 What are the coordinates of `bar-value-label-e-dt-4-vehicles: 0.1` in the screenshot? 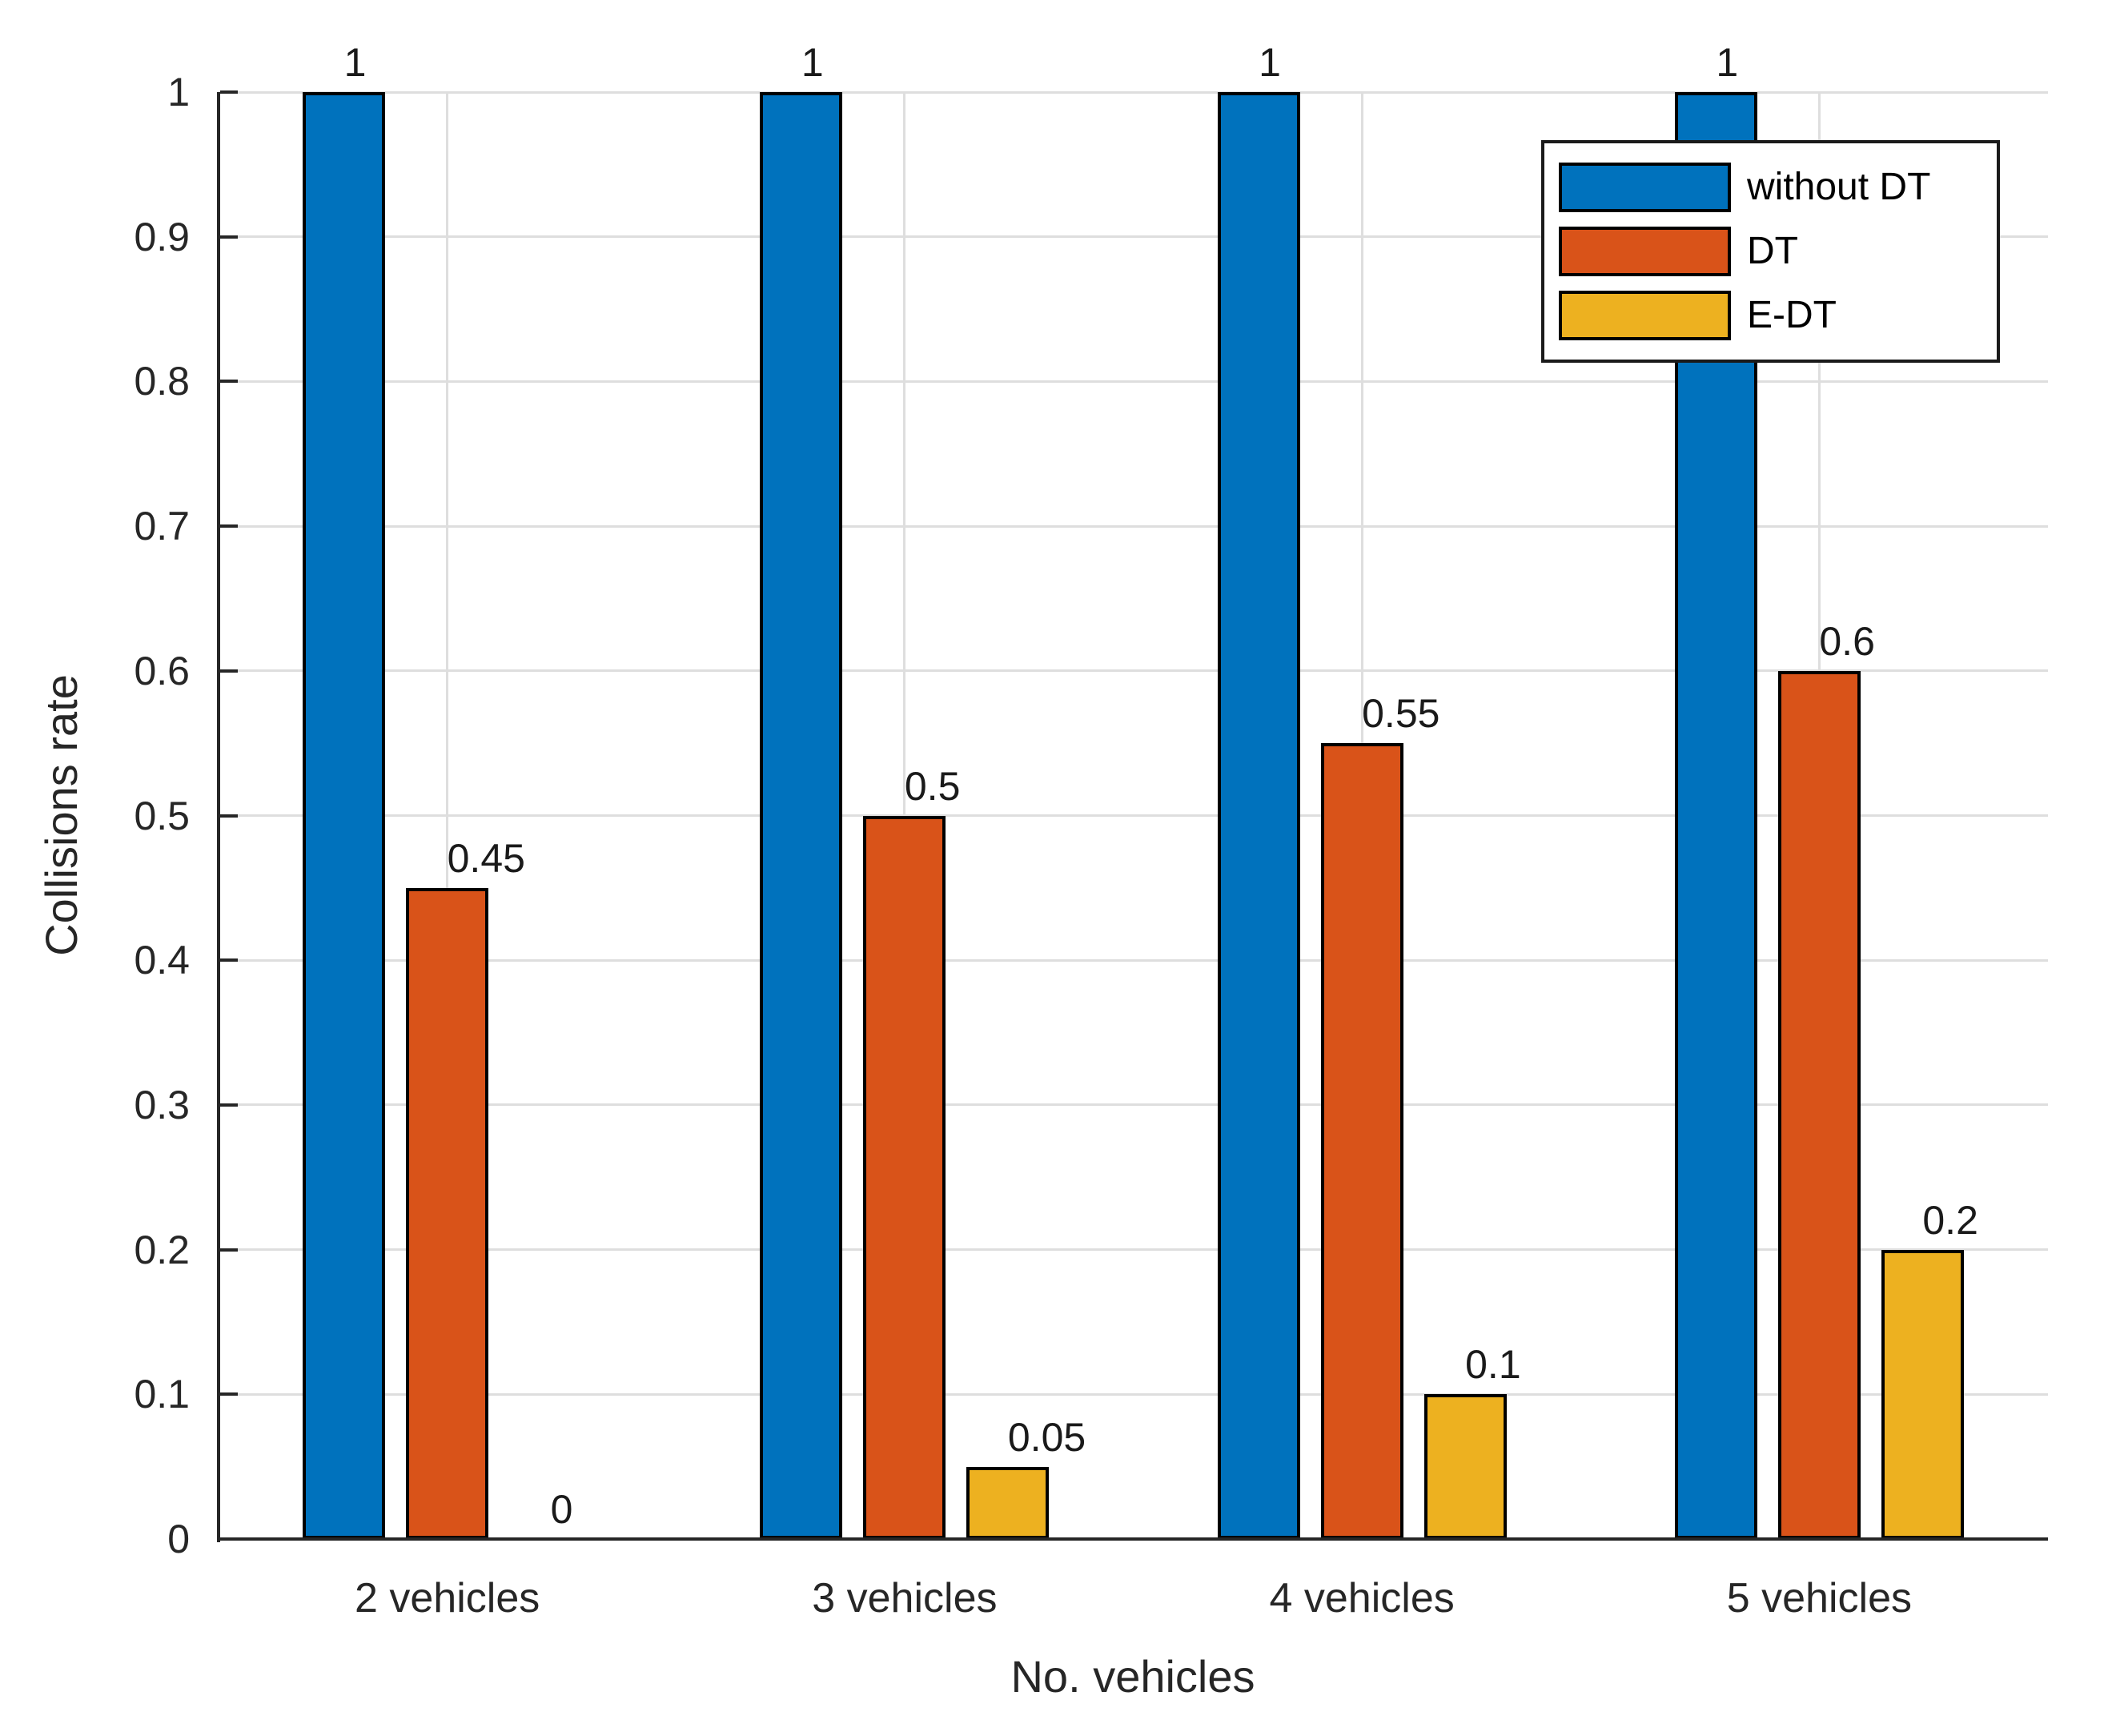 It's located at (1493, 1365).